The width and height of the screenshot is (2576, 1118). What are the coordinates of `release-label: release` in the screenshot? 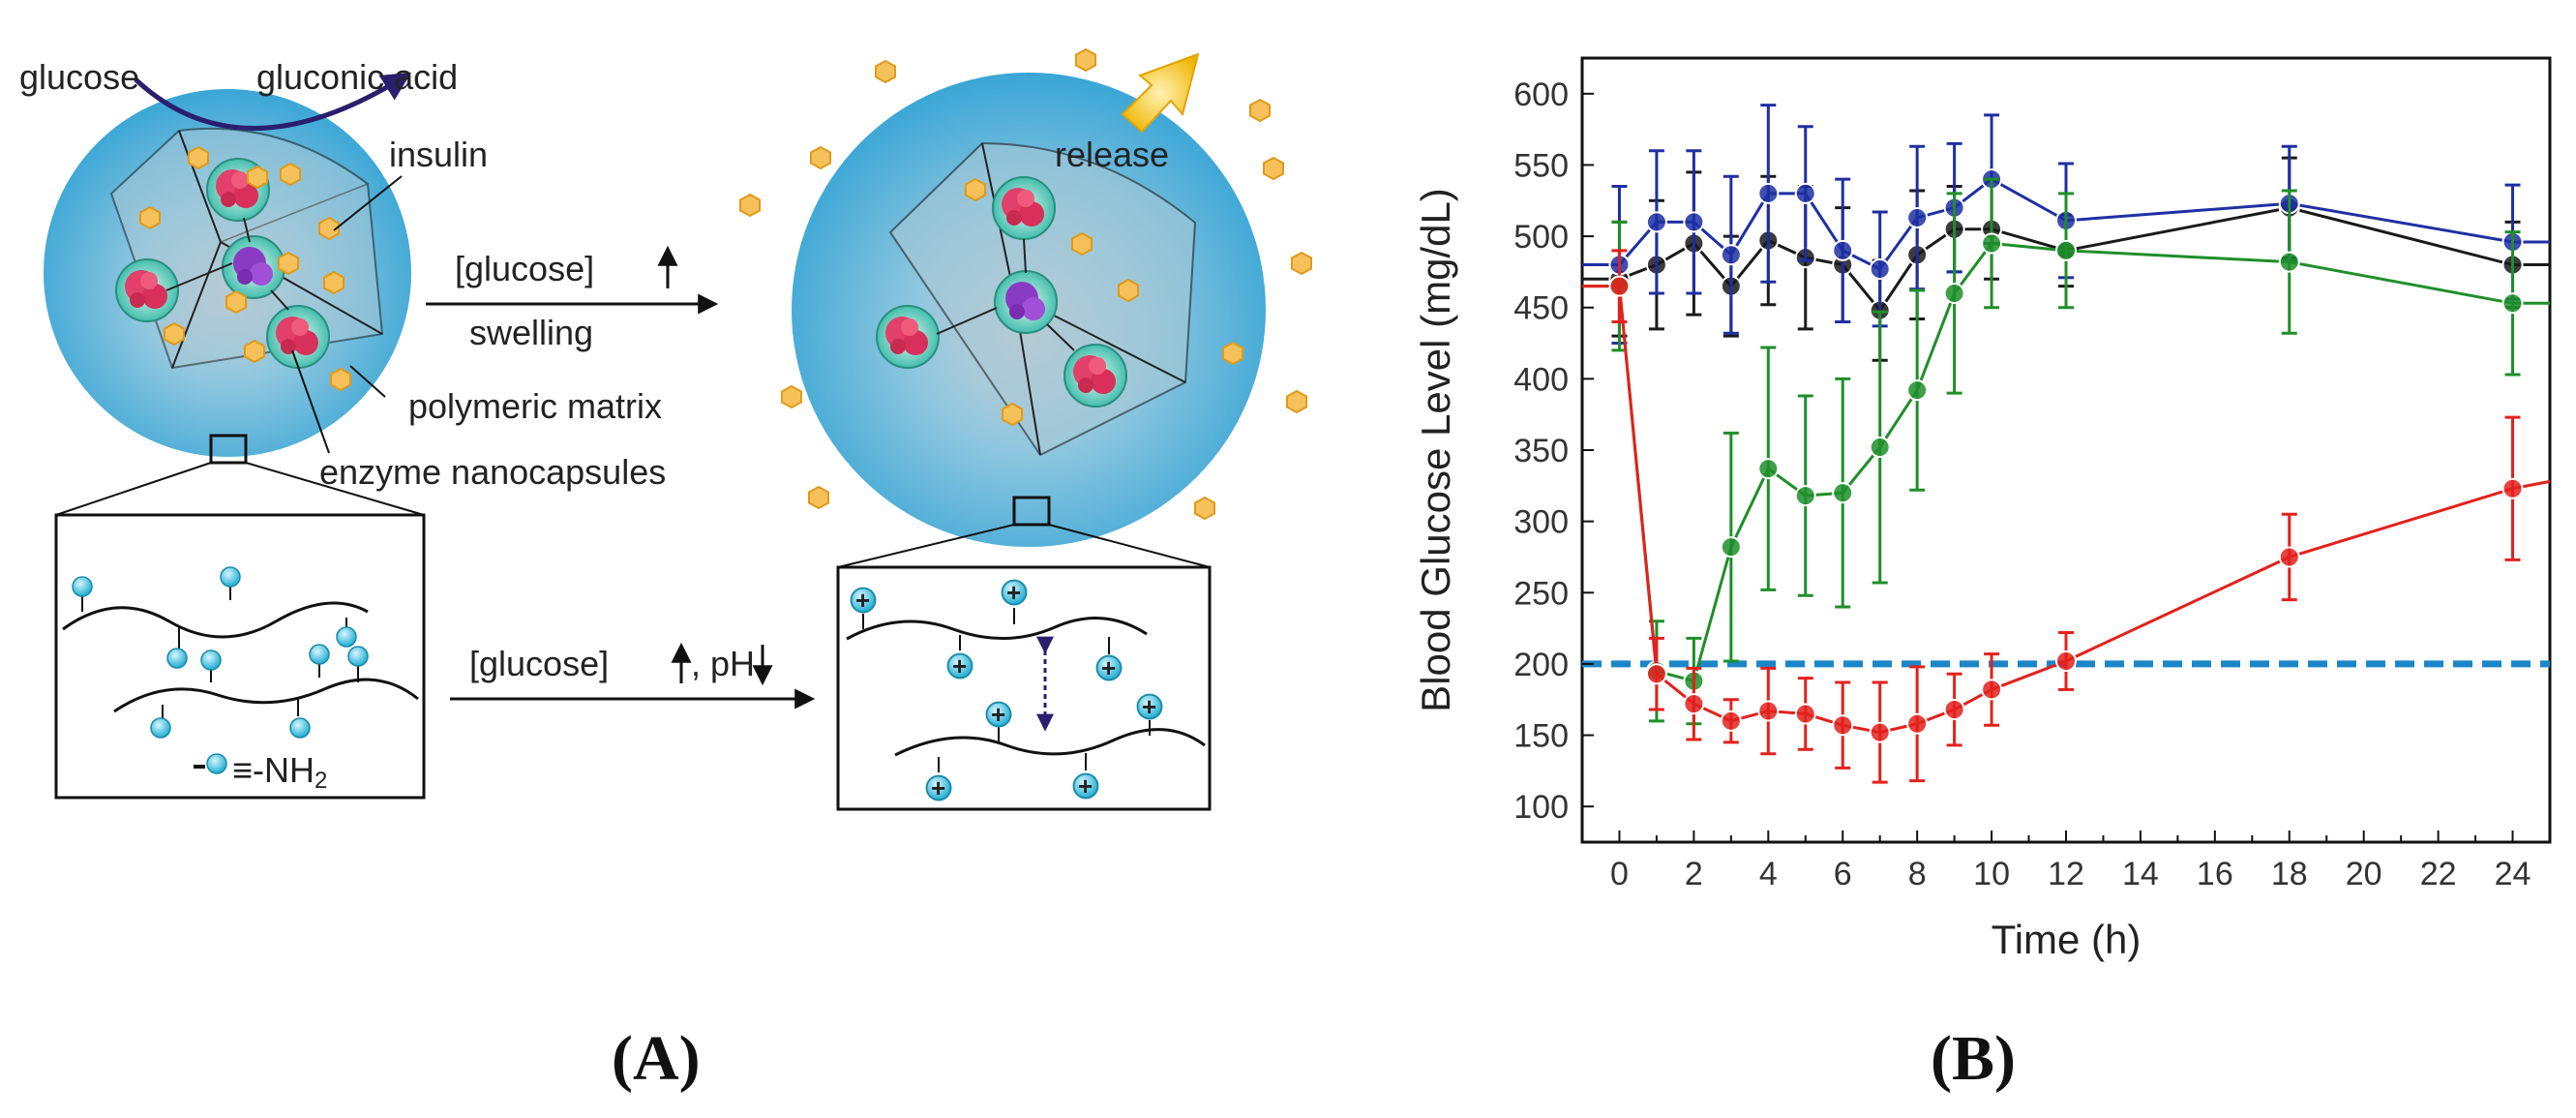 It's located at (1112, 154).